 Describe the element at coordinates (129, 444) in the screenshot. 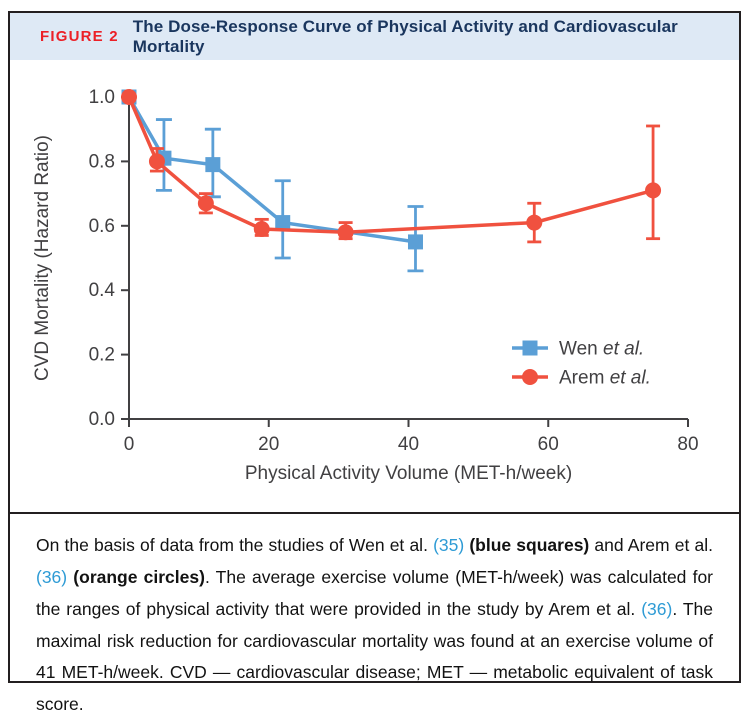

I see `x-tick-label: 0` at that location.